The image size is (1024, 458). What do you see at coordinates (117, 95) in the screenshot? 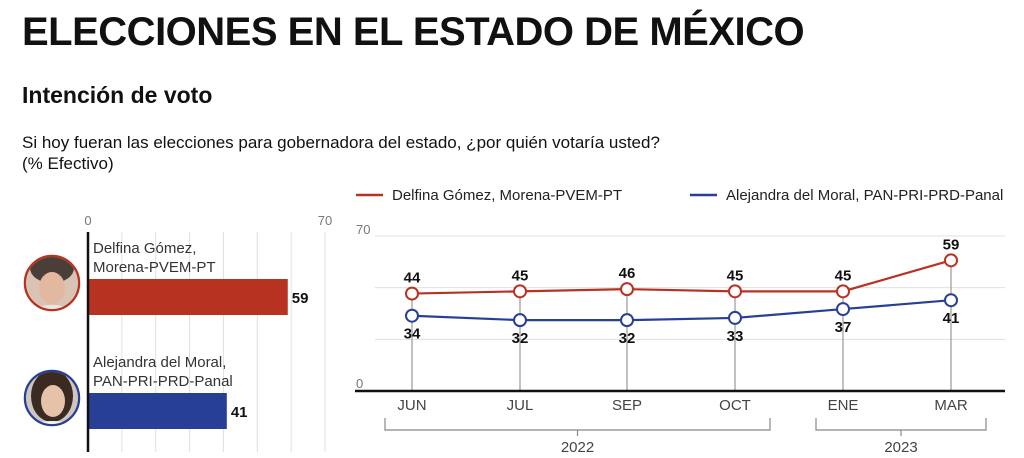
I see `section-subtitle: Intención de voto` at bounding box center [117, 95].